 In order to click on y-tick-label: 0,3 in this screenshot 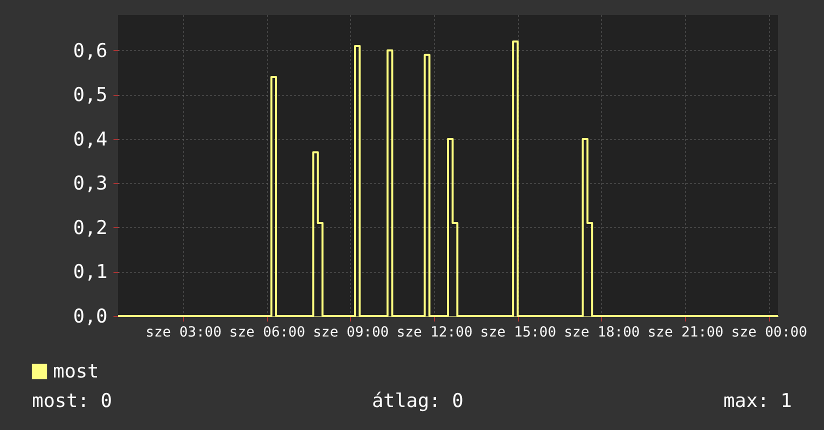, I will do `click(90, 183)`.